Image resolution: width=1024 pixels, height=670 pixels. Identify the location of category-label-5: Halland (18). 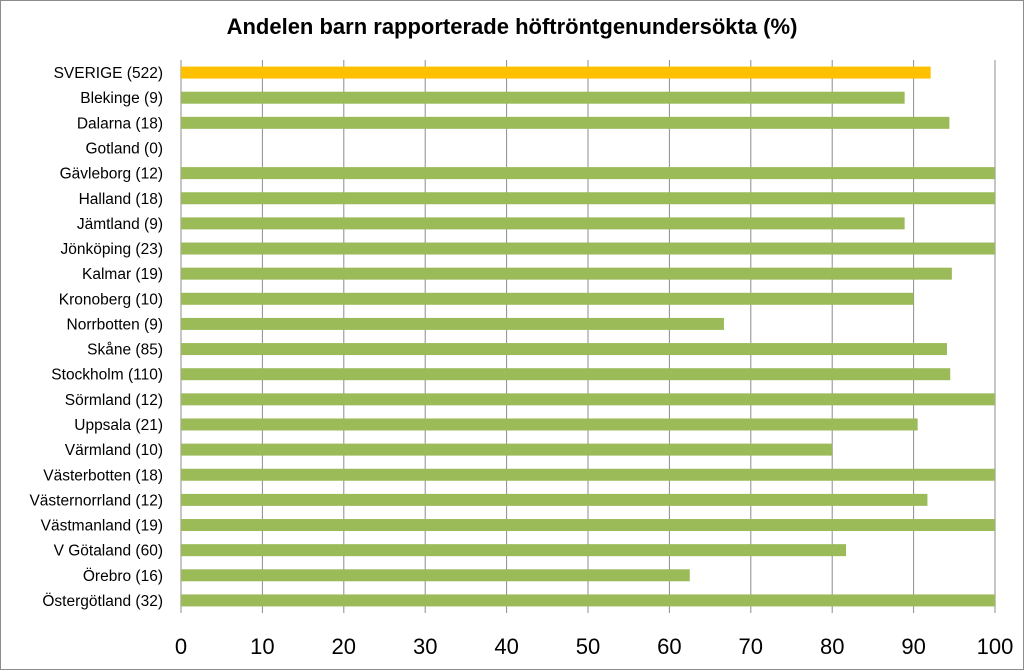
(121, 199).